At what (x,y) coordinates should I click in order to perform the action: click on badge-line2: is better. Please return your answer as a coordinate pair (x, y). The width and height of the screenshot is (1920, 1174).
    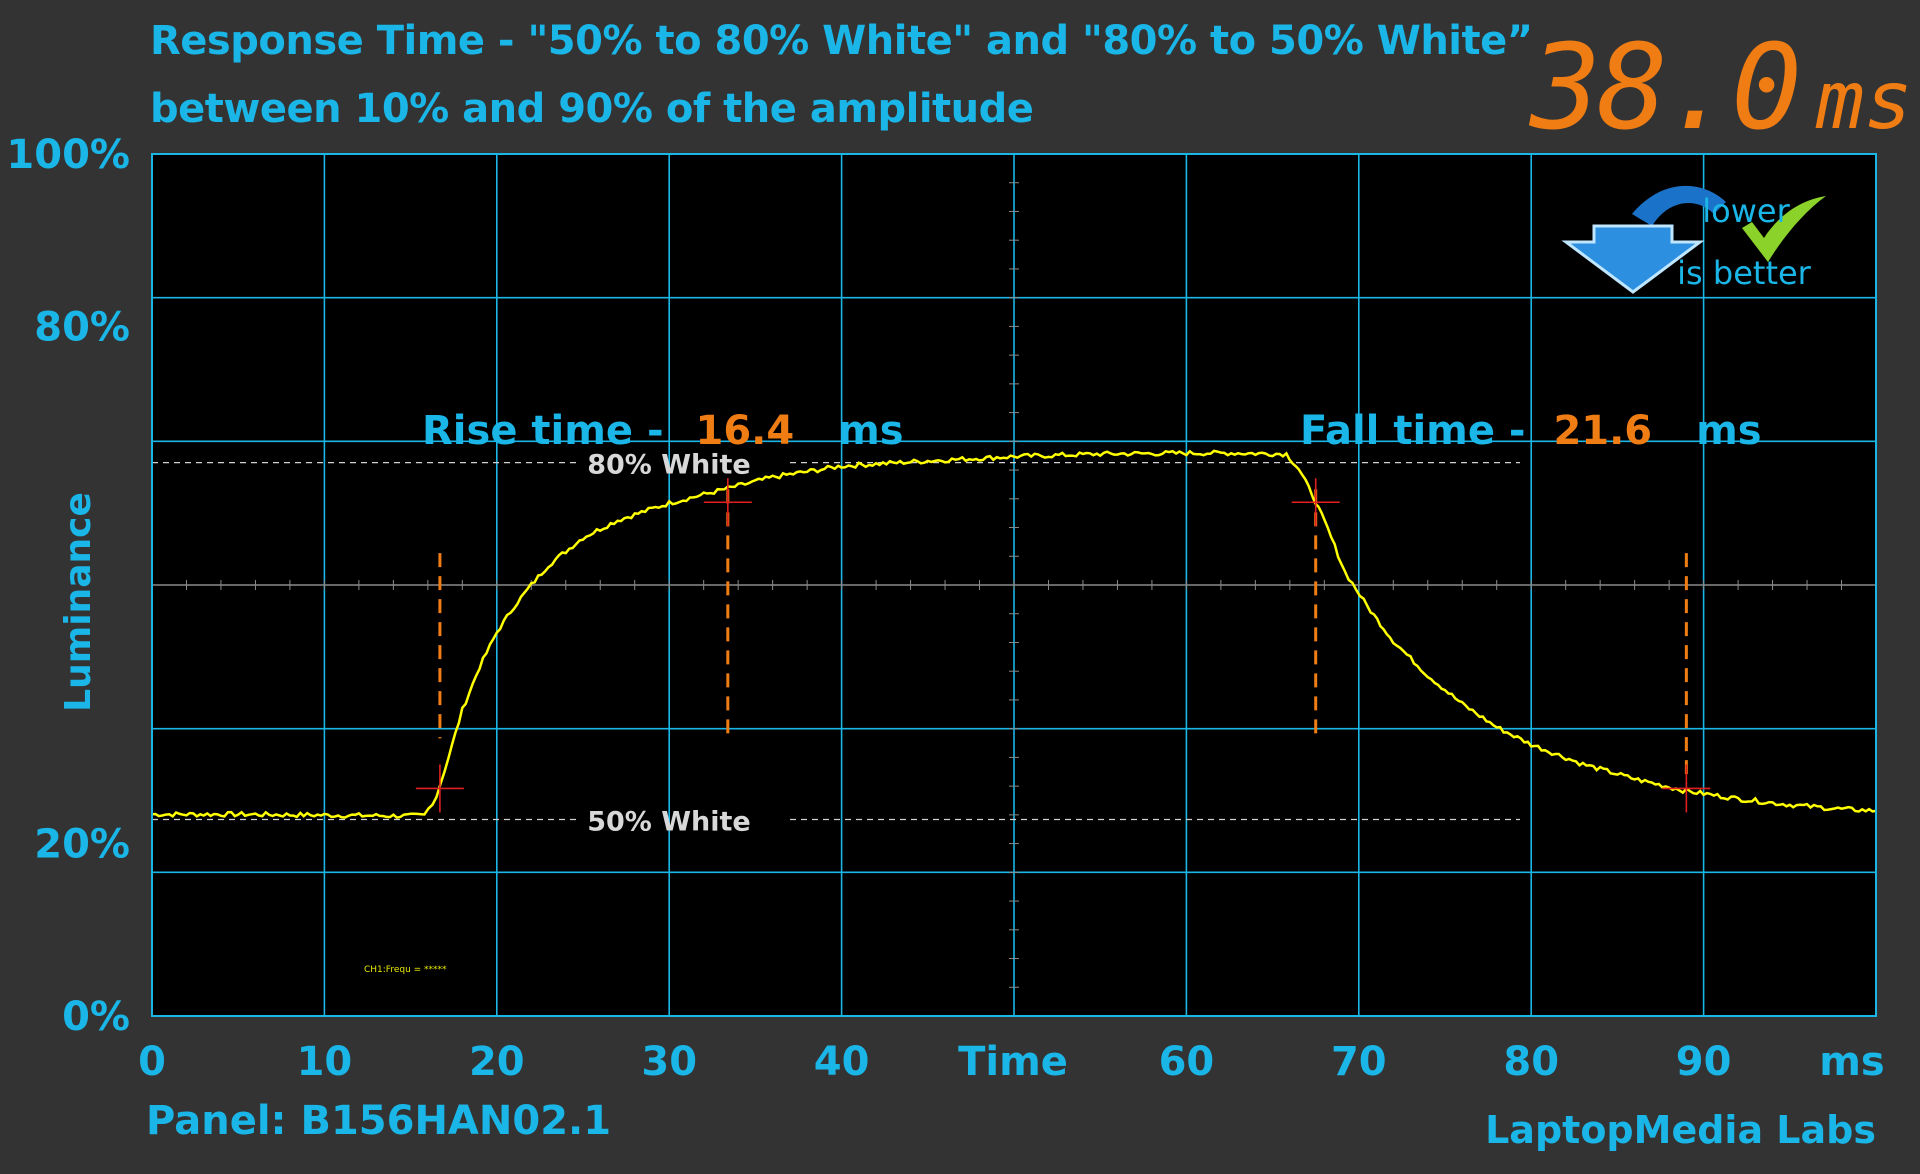
    Looking at the image, I should click on (1744, 273).